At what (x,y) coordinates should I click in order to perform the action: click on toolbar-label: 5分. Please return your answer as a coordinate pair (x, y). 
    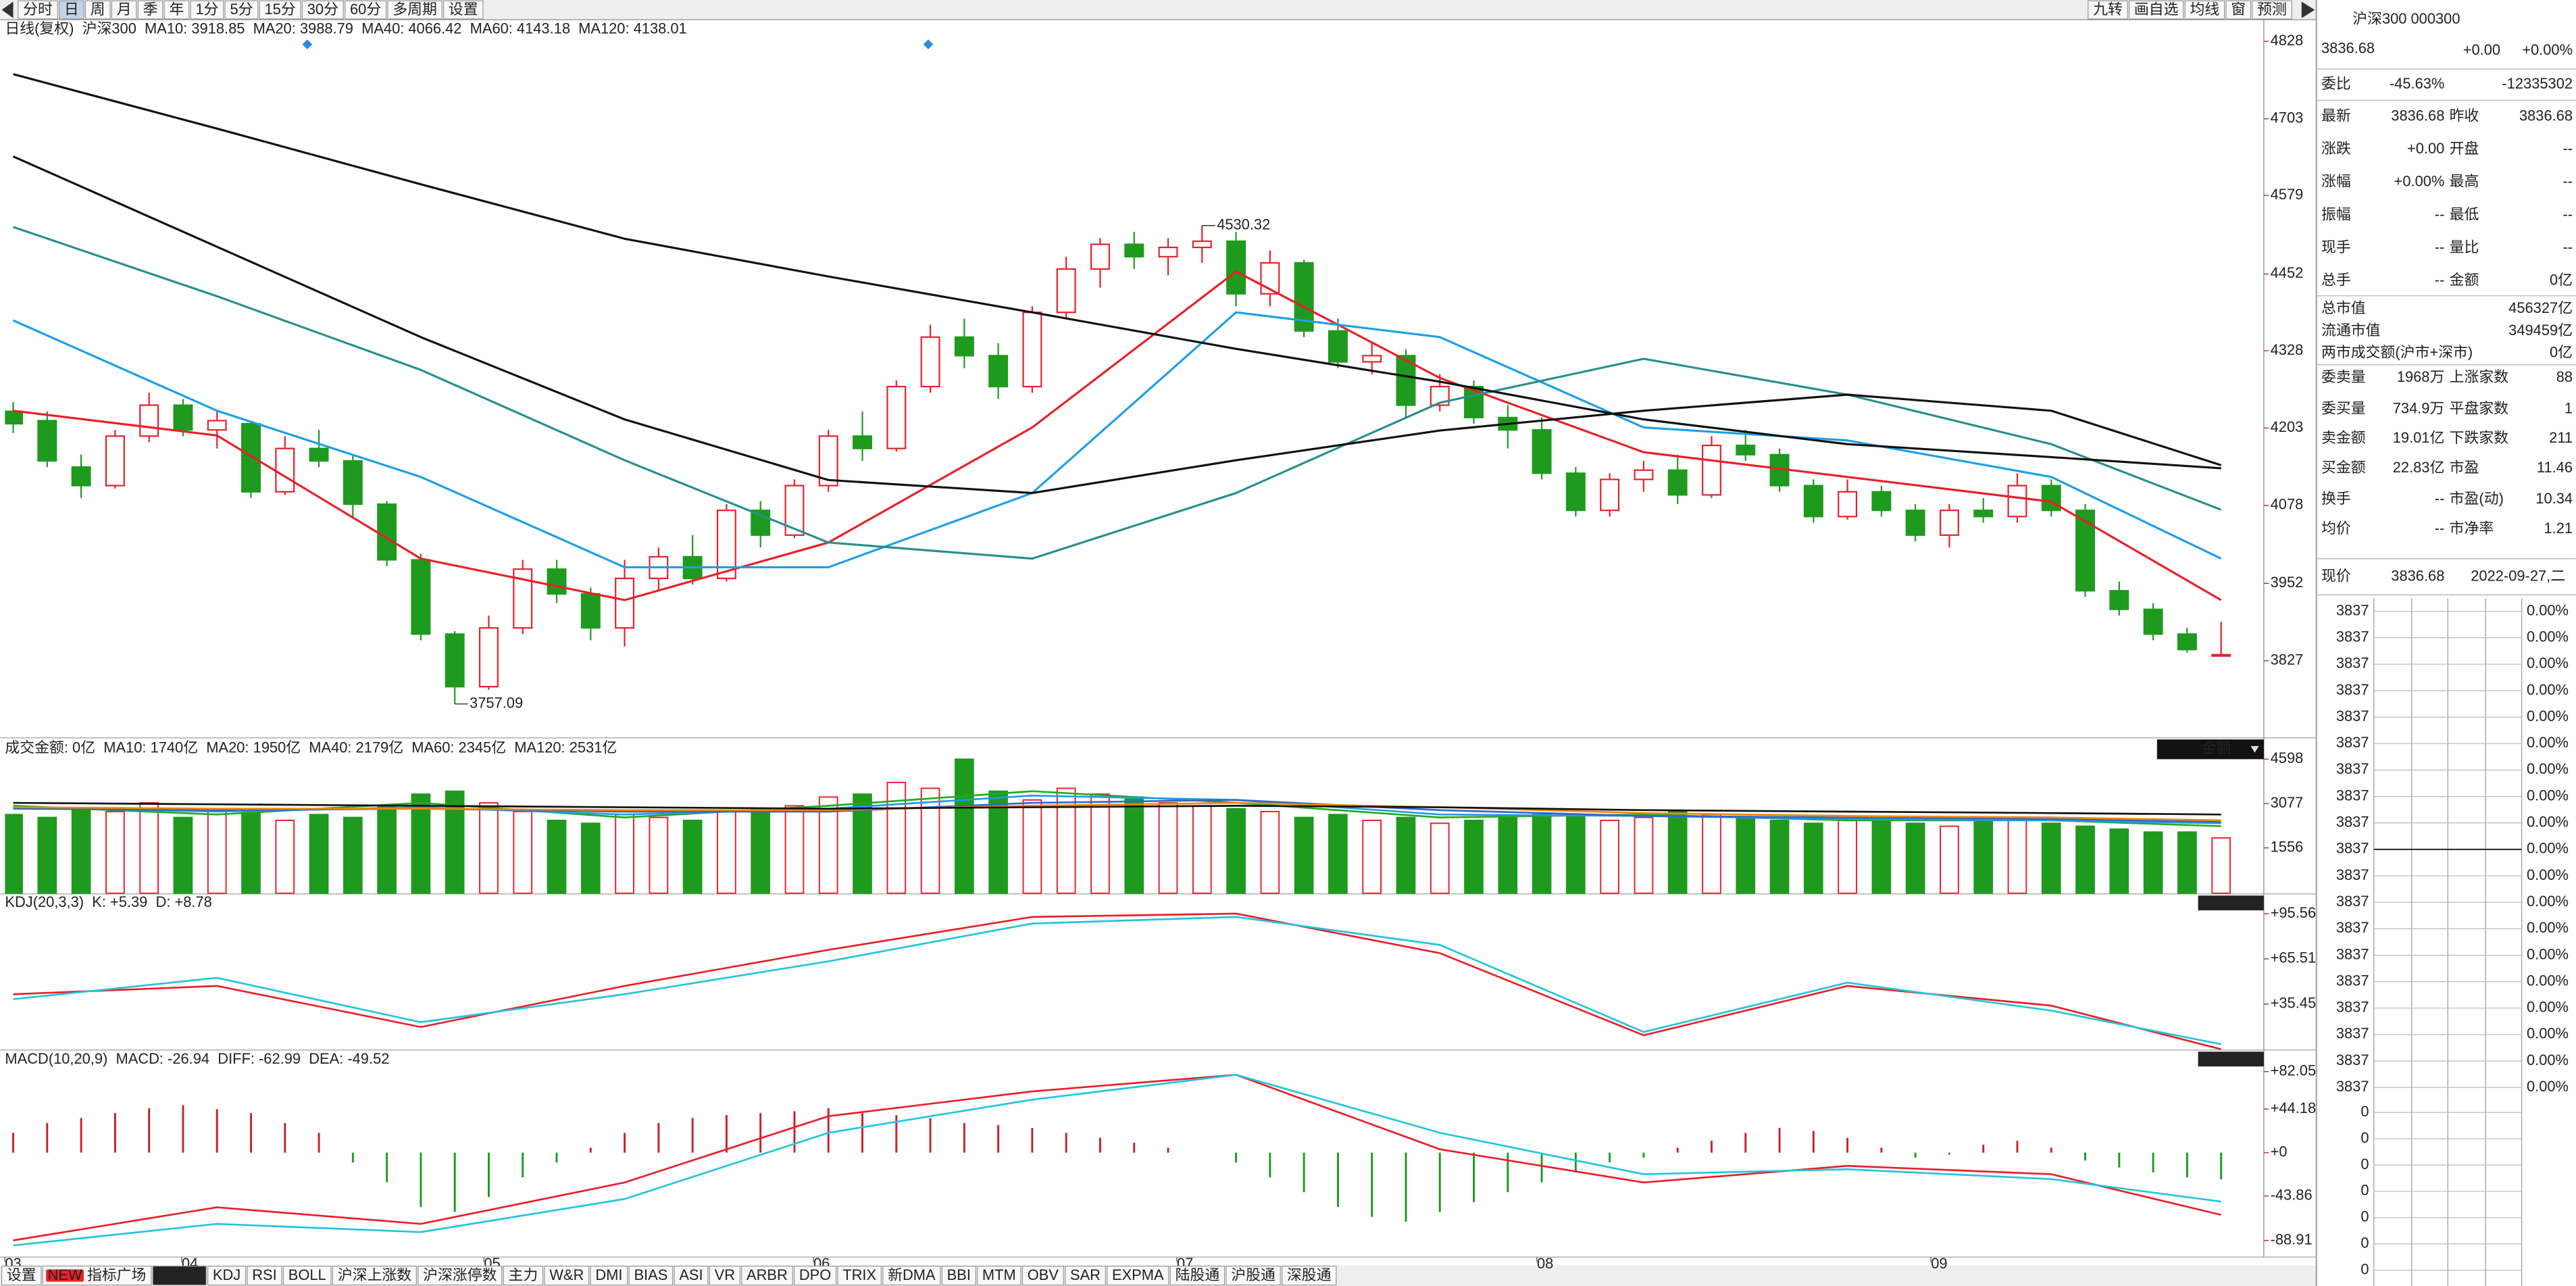
    Looking at the image, I should click on (241, 9).